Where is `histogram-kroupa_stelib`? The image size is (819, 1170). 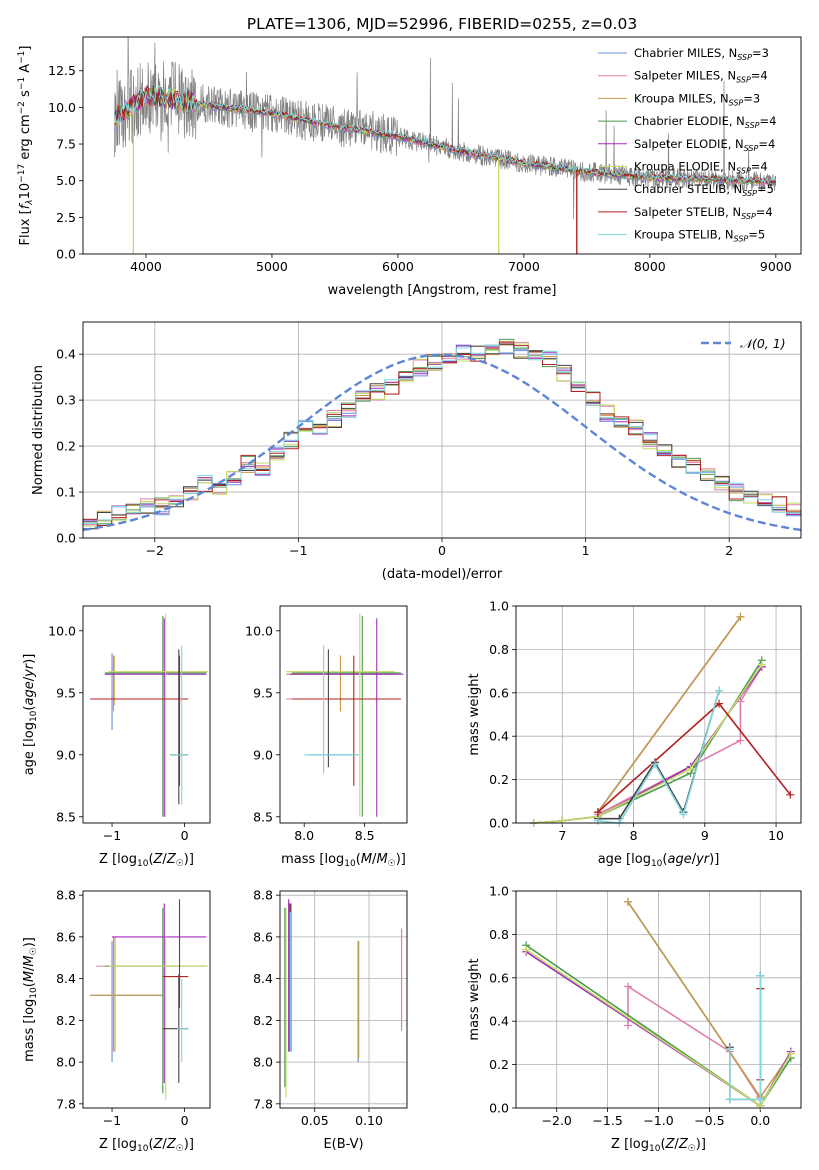 histogram-kroupa_stelib is located at coordinates (442, 434).